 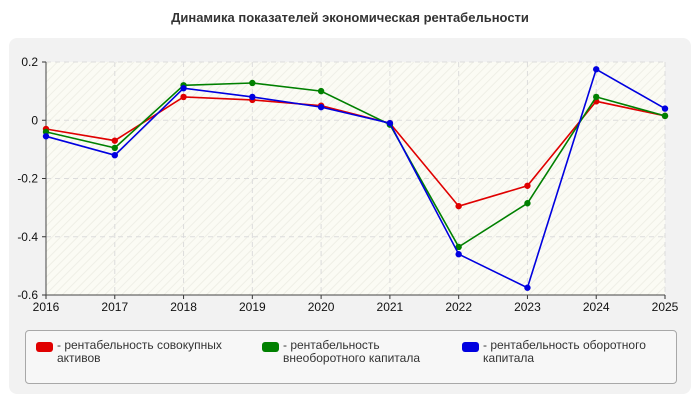 I want to click on y-tick-label: 0, so click(x=34, y=120).